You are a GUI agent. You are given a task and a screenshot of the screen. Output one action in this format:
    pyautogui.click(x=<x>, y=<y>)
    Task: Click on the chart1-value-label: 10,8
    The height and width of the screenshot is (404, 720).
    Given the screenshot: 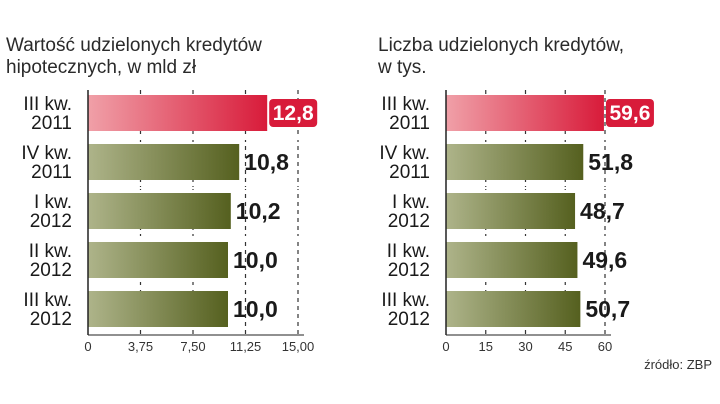 What is the action you would take?
    pyautogui.click(x=266, y=162)
    